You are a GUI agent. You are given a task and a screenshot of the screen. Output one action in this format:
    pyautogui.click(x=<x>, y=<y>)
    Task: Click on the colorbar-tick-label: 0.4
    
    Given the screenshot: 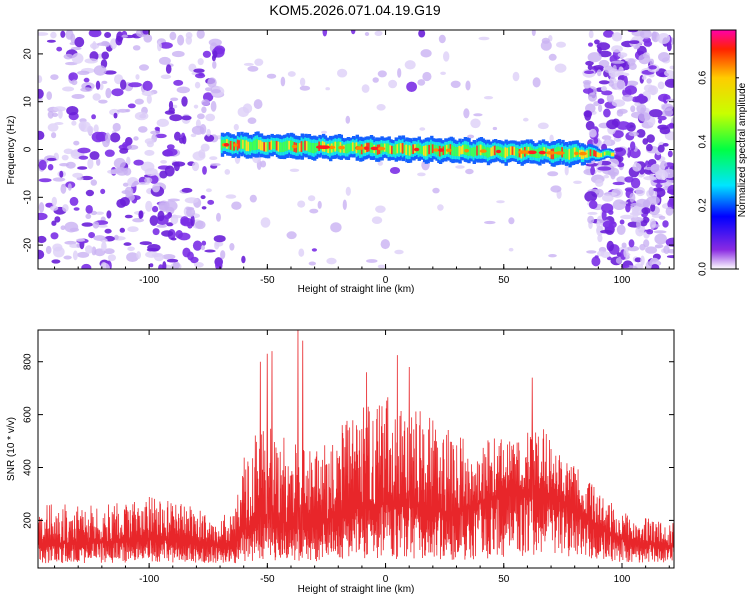 What is the action you would take?
    pyautogui.click(x=703, y=141)
    